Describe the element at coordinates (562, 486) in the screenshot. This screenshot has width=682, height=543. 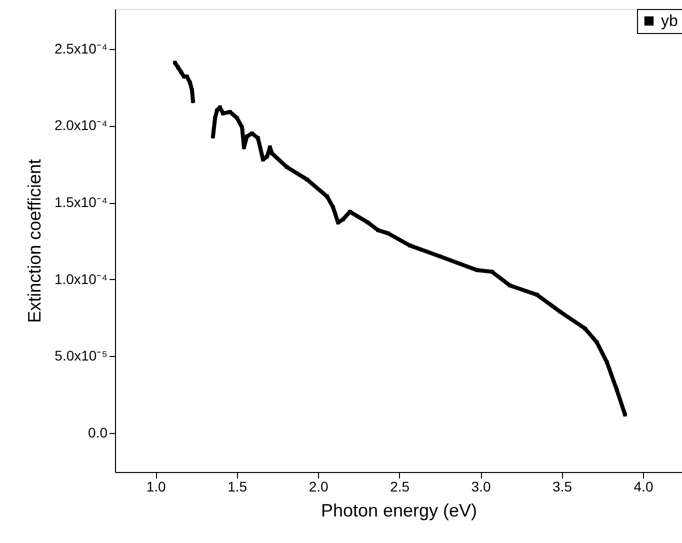
I see `x-tick-label: 3.5` at that location.